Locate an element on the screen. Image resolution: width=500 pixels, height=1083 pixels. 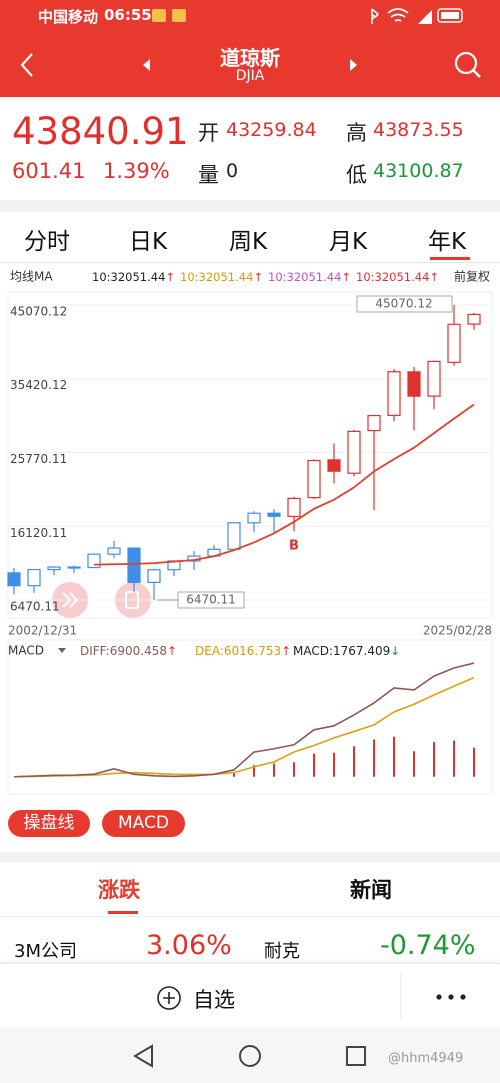
nav-recent is located at coordinates (356, 1056).